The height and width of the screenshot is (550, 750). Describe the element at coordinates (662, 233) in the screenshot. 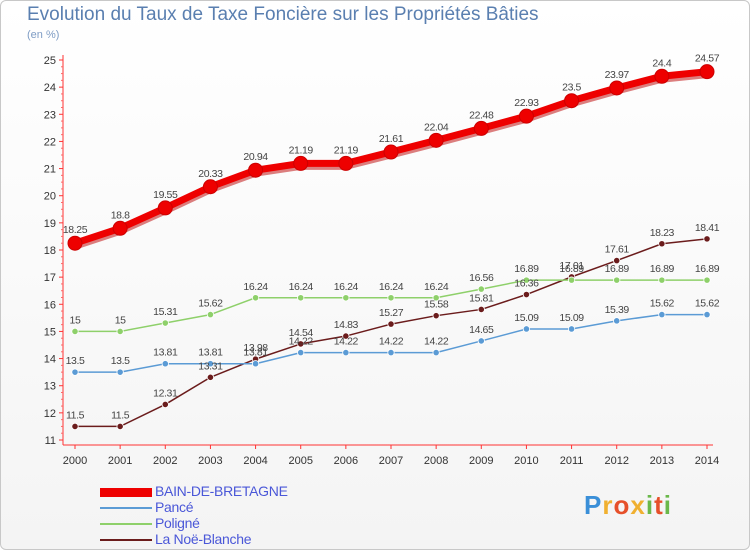

I see `data-label: 18.23` at that location.